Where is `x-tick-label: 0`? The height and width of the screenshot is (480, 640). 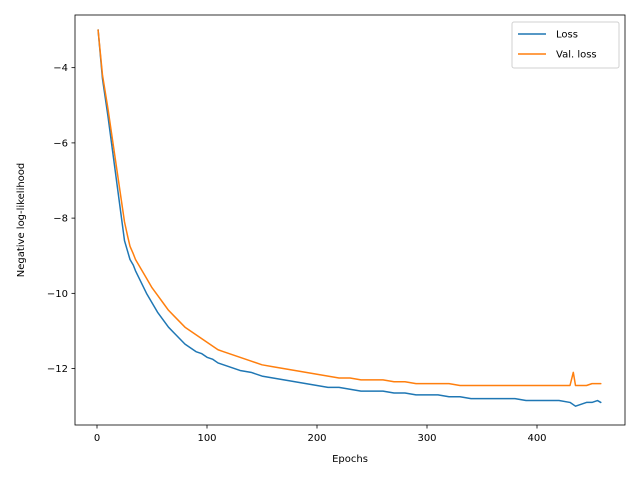 x-tick-label: 0 is located at coordinates (97, 438).